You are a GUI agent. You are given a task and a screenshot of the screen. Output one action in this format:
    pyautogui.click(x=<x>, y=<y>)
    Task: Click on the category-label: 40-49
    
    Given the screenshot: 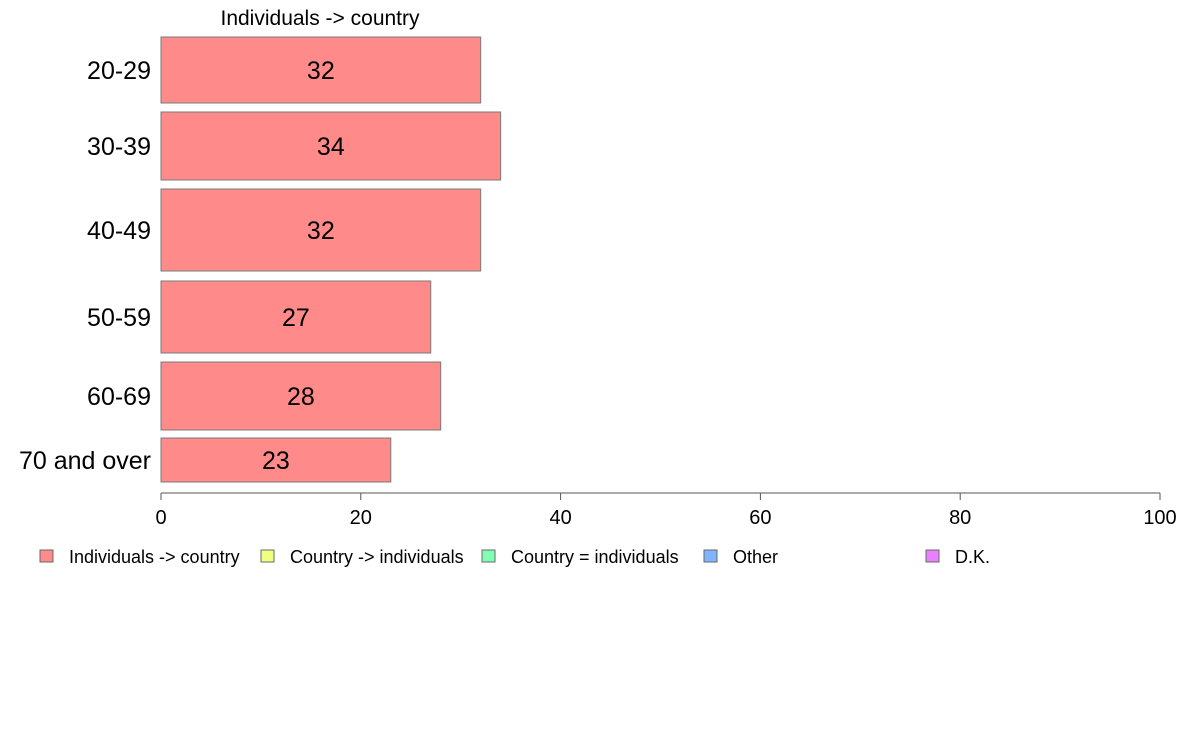 What is the action you would take?
    pyautogui.click(x=119, y=231)
    